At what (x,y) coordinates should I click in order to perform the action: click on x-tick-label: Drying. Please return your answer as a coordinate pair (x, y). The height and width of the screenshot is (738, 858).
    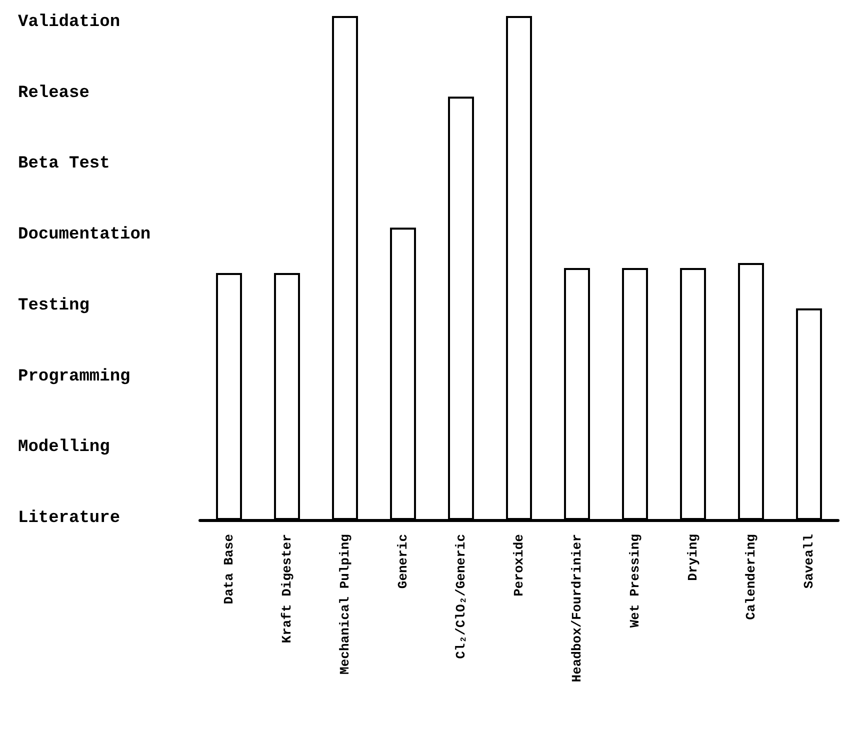
    Looking at the image, I should click on (693, 557).